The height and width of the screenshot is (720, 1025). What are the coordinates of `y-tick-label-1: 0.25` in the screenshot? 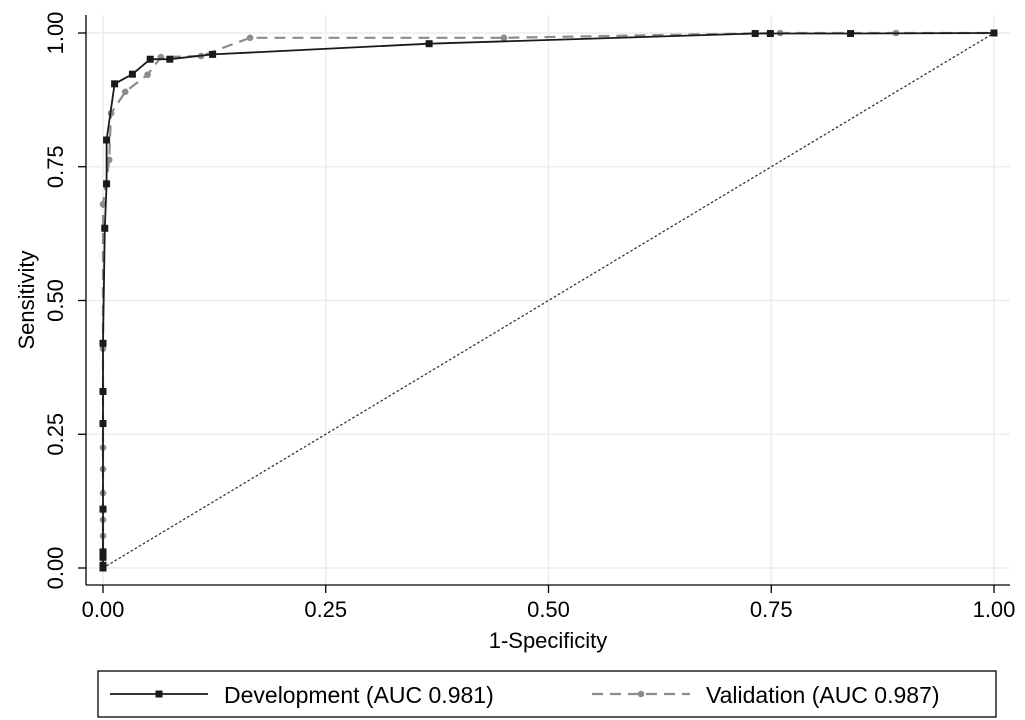 It's located at (55, 434).